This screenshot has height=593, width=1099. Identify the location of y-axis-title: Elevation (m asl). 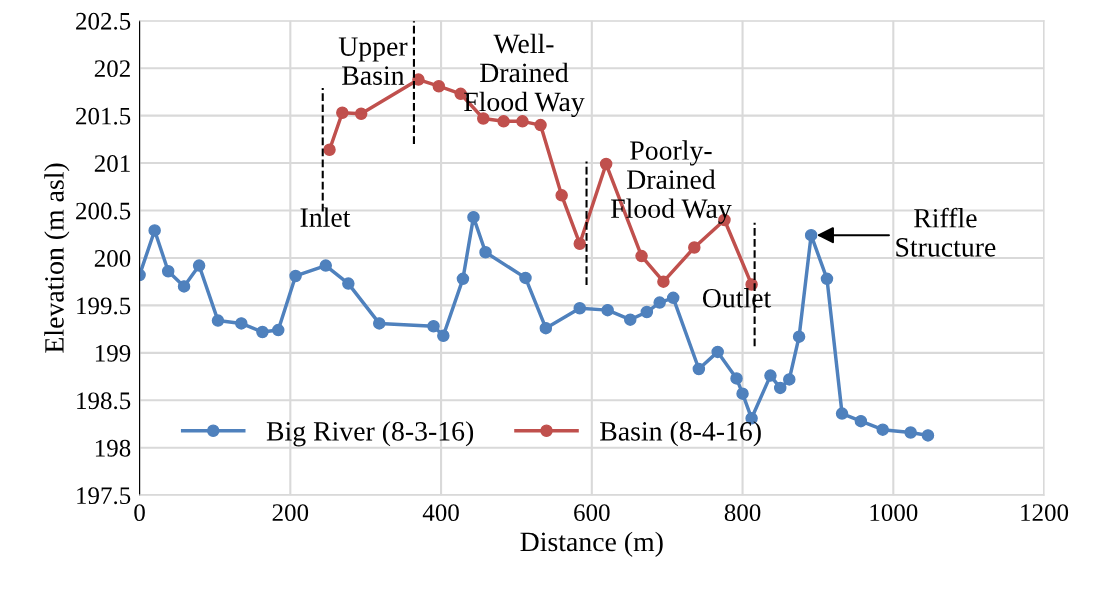
(57, 258).